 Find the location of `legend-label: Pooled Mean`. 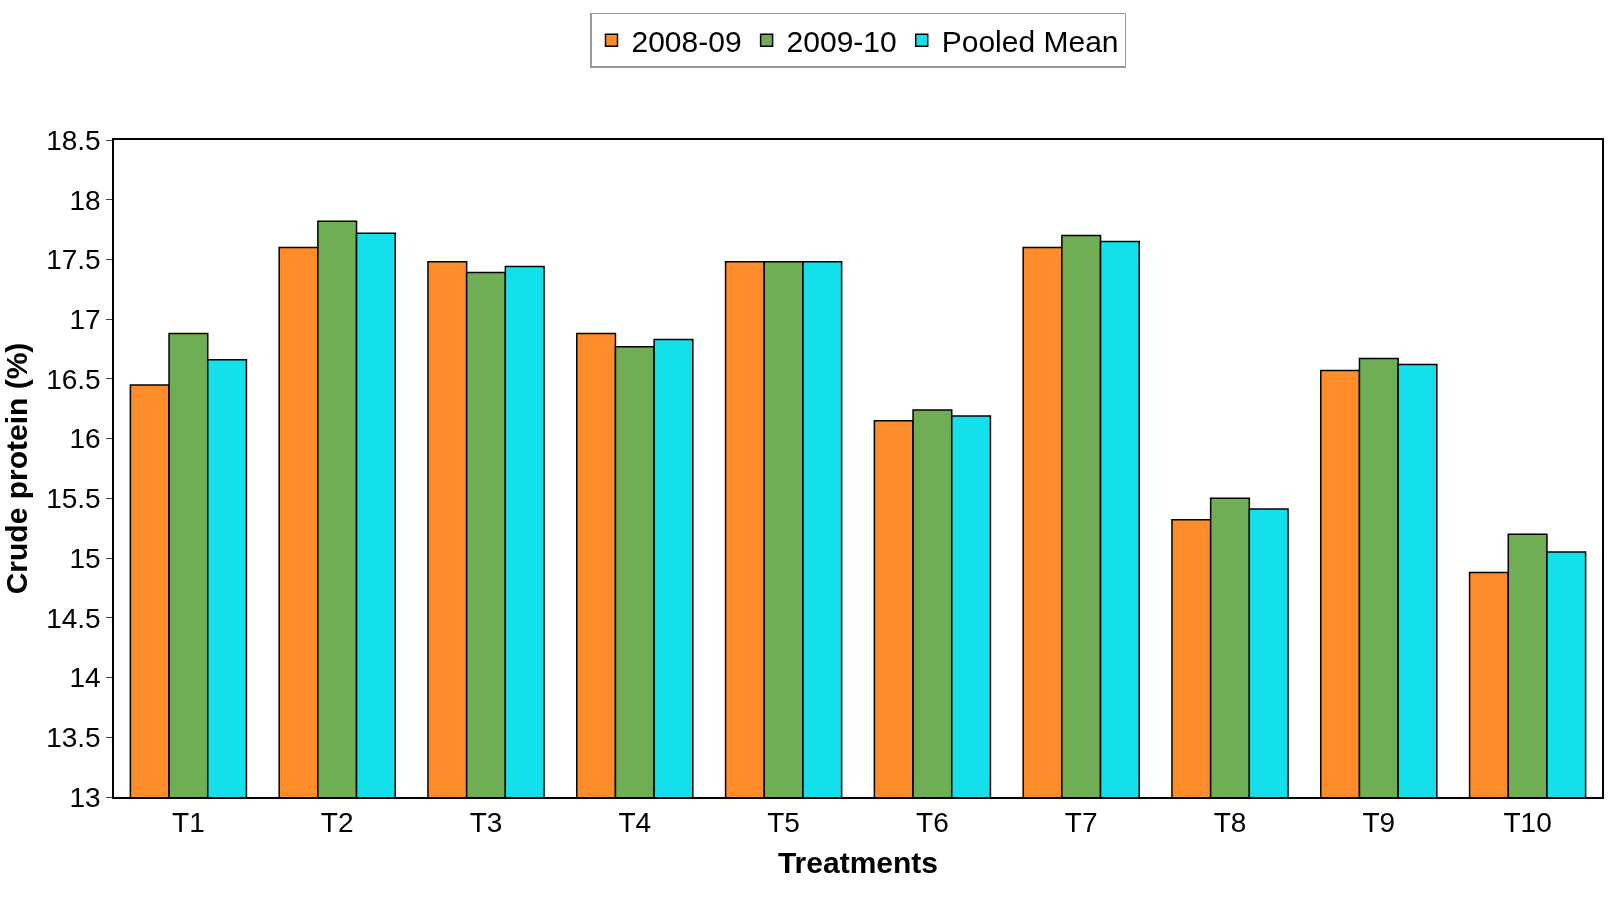

legend-label: Pooled Mean is located at coordinates (1030, 41).